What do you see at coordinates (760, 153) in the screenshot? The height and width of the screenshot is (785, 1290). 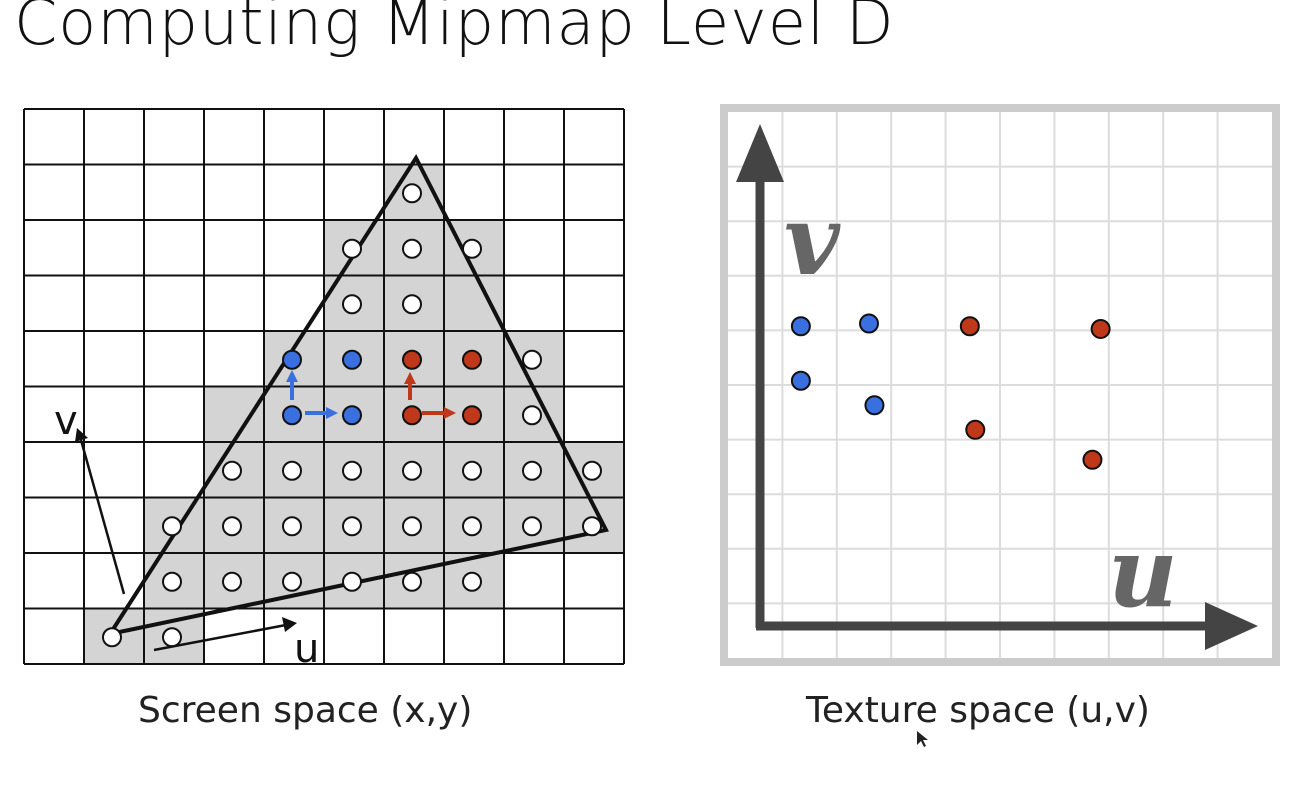 I see `texture-v-axis-head` at bounding box center [760, 153].